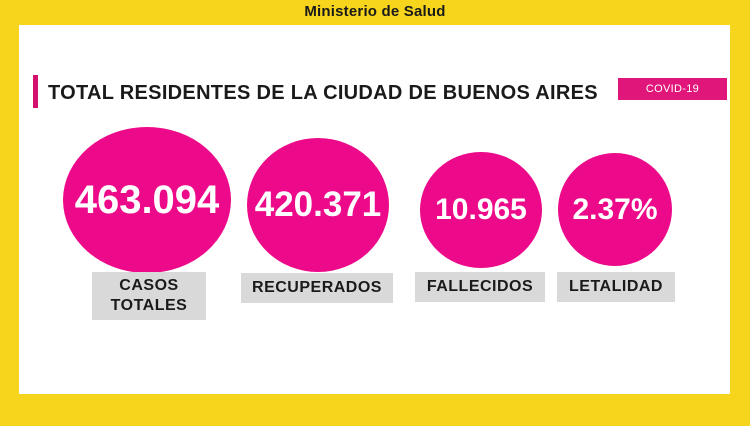  Describe the element at coordinates (375, 11) in the screenshot. I see `ministry-title: Ministerio de Salud` at that location.